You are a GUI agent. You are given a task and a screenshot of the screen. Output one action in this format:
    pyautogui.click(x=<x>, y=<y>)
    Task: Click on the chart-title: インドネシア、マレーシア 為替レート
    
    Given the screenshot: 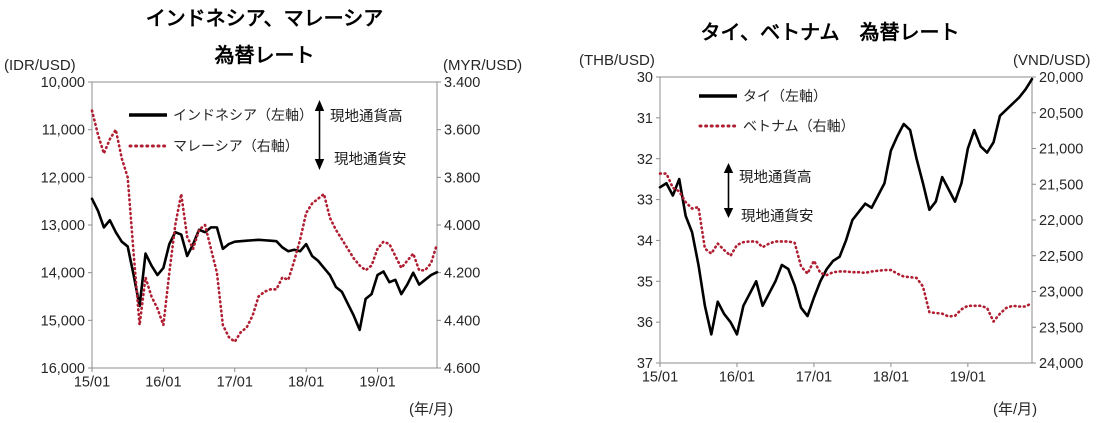 What is the action you would take?
    pyautogui.click(x=264, y=38)
    